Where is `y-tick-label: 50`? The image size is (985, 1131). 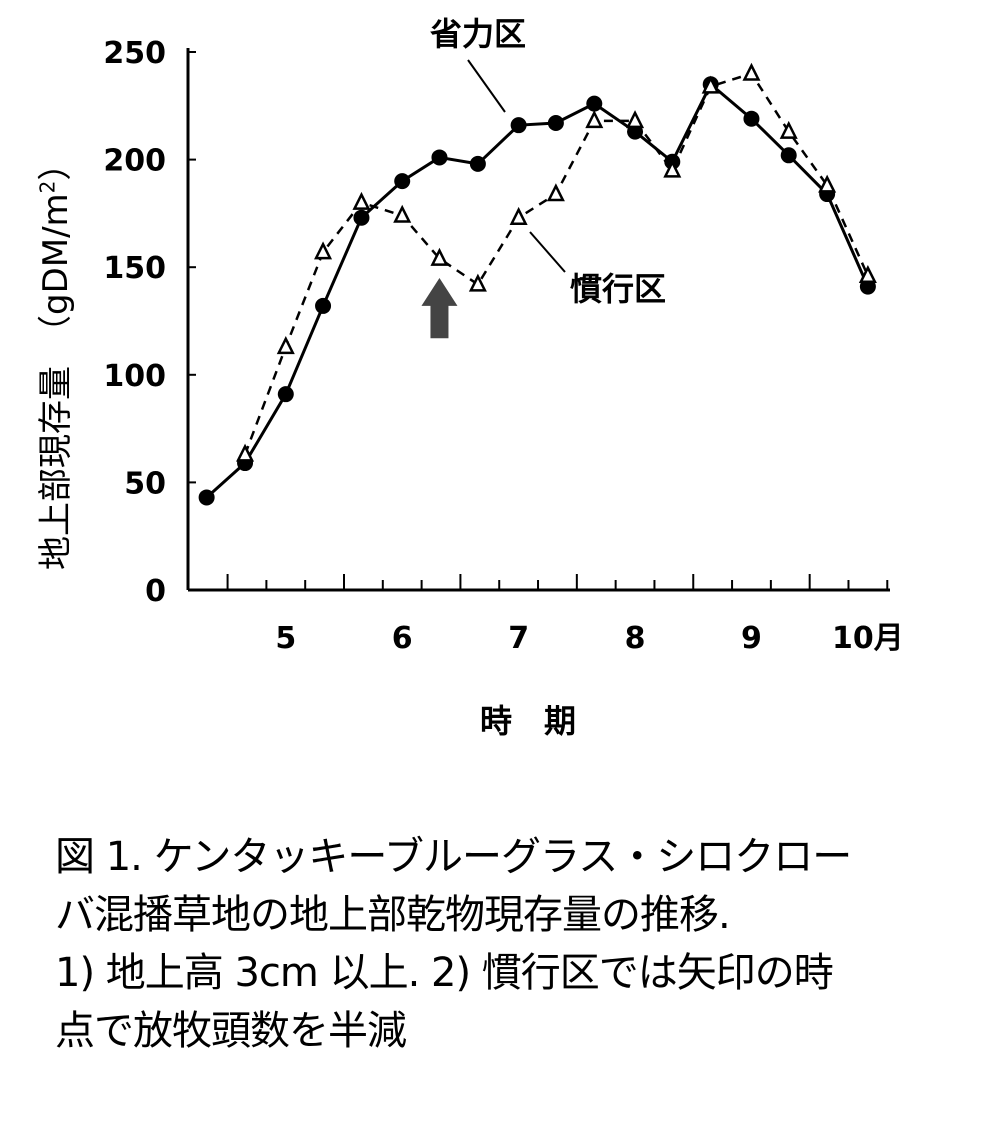 y-tick-label: 50 is located at coordinates (145, 483).